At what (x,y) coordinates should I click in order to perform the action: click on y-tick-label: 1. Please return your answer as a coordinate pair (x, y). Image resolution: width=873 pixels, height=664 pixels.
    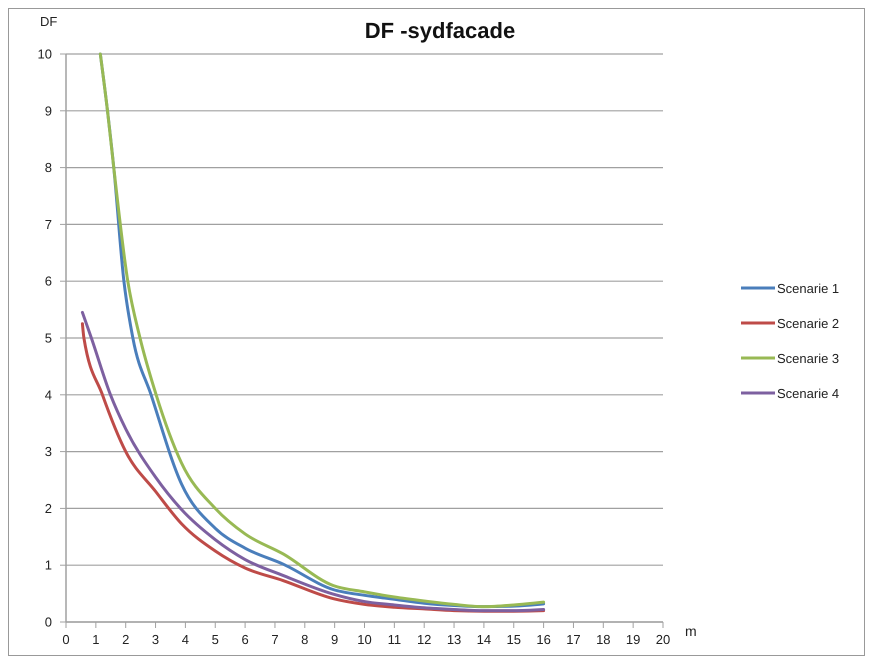
    Looking at the image, I should click on (48, 565).